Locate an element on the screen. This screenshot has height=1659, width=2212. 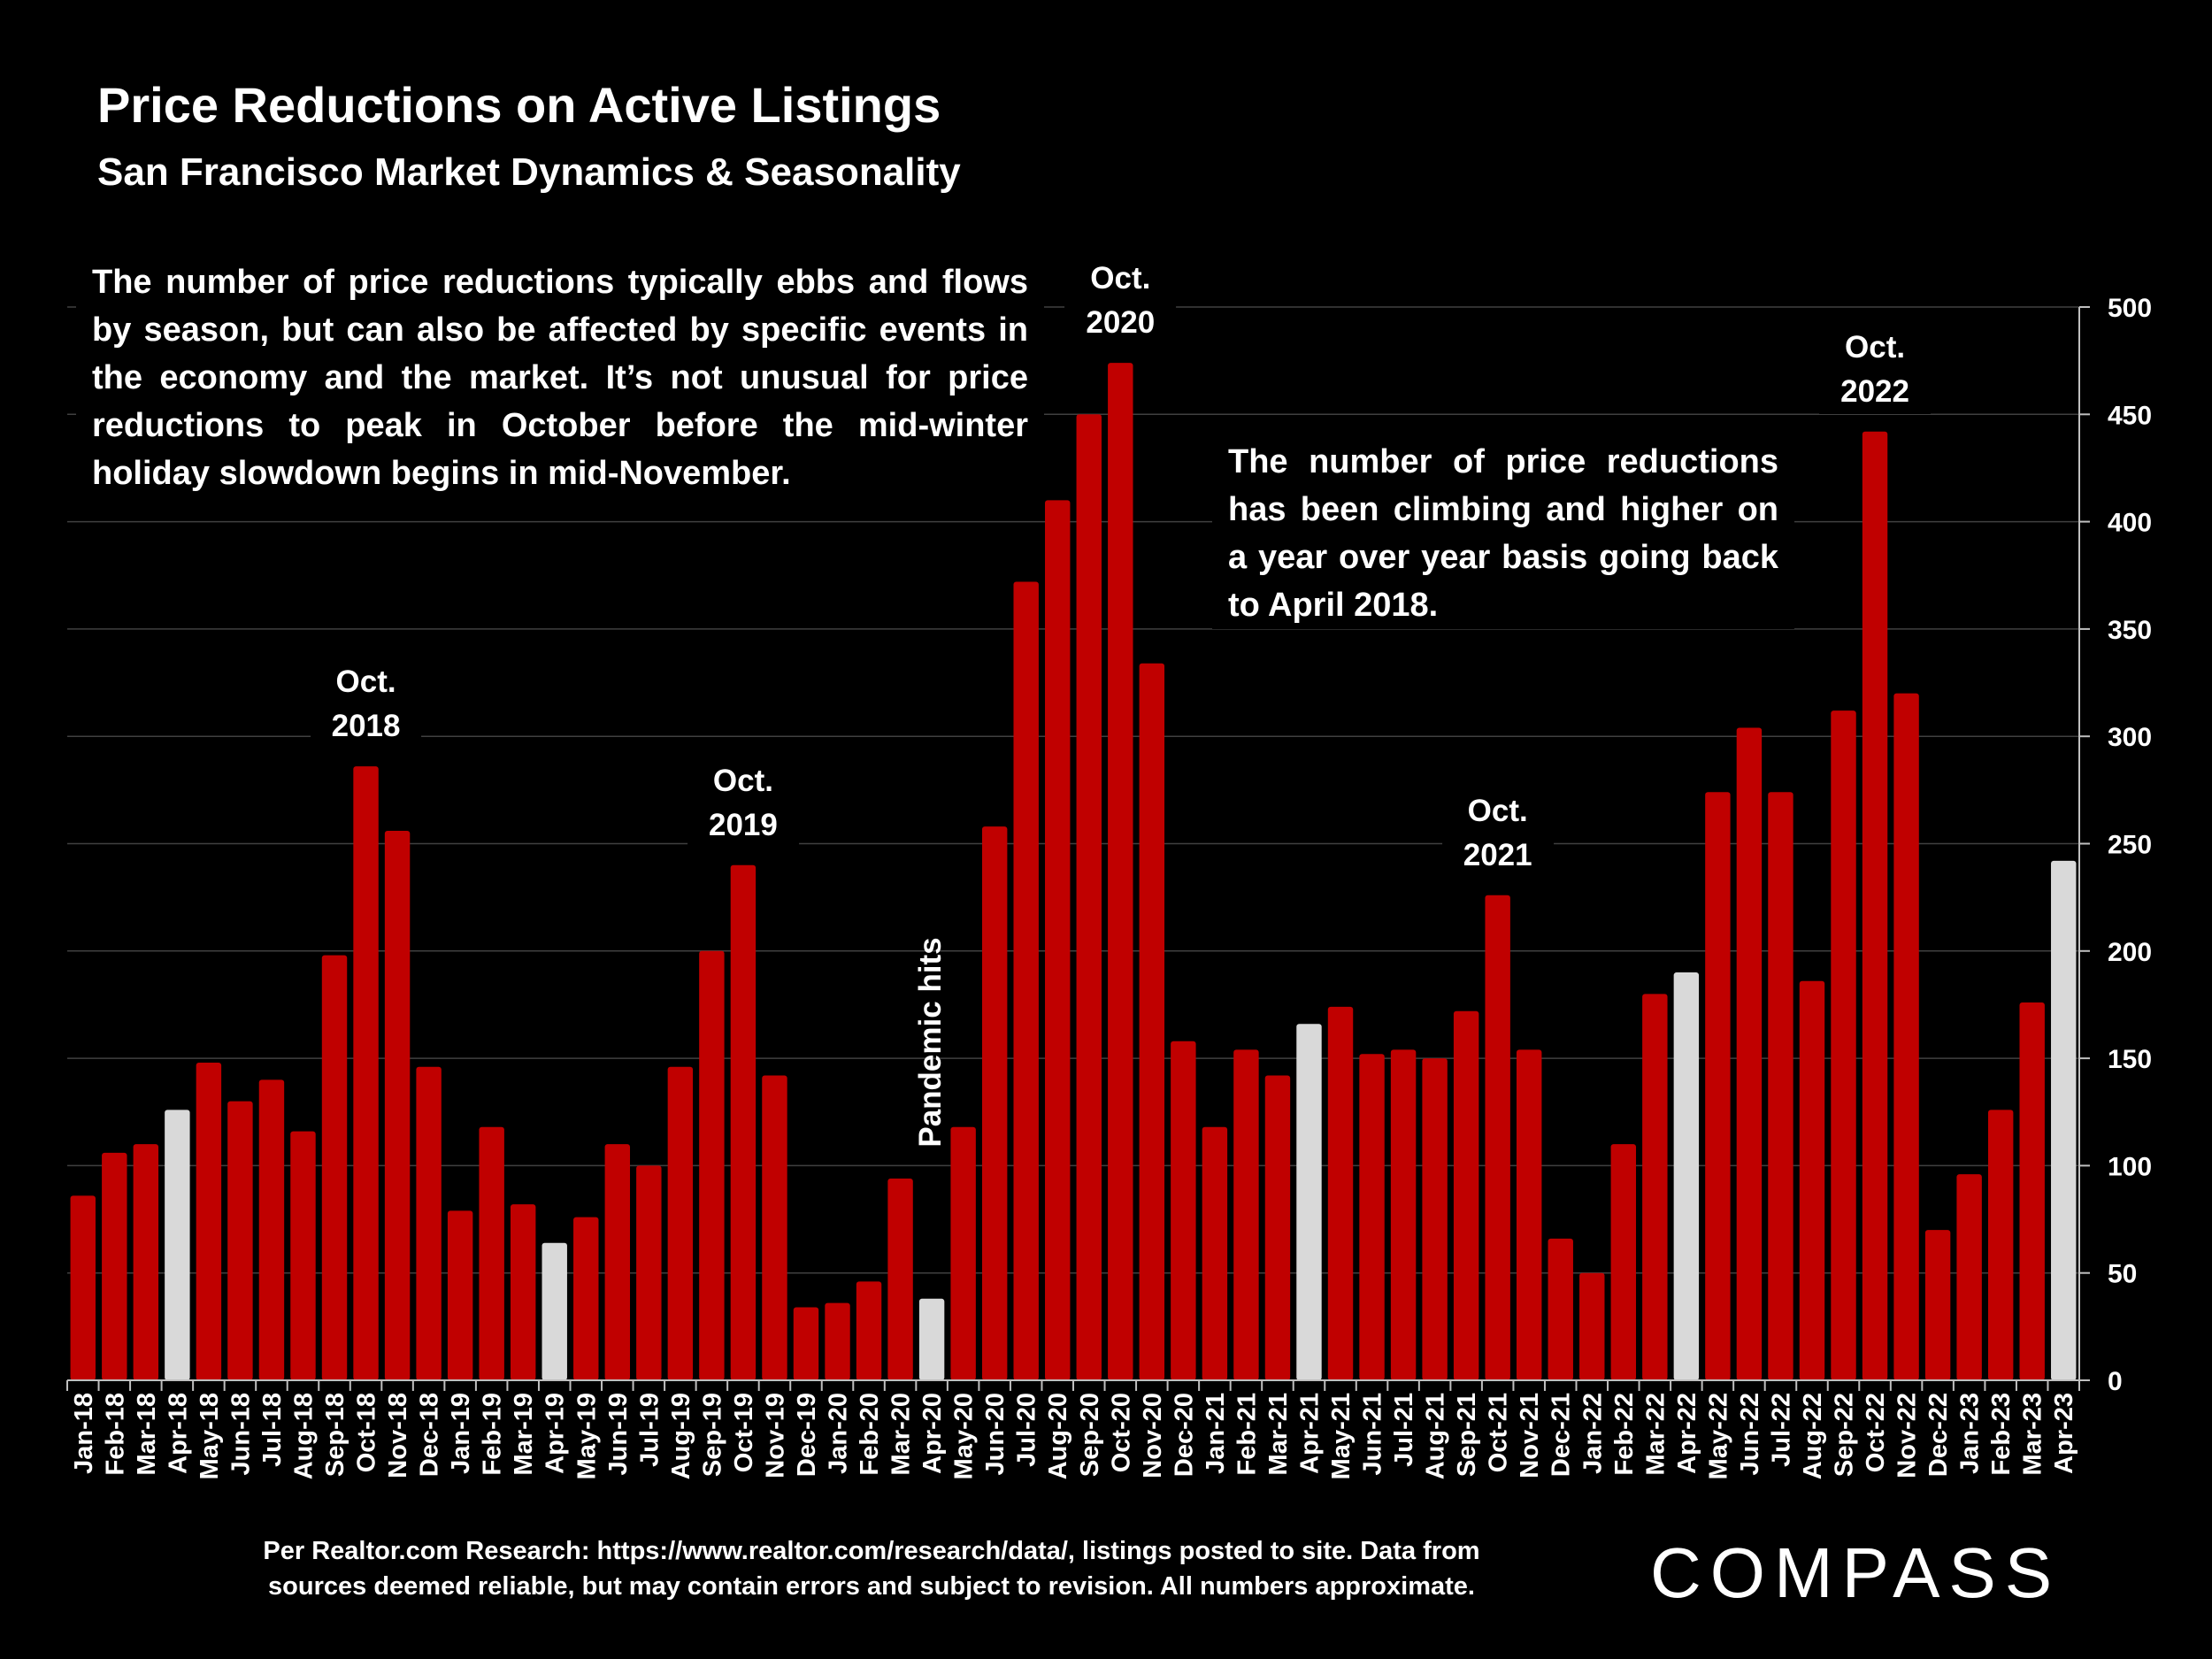
x-tick-label: Jun-20 is located at coordinates (995, 1434).